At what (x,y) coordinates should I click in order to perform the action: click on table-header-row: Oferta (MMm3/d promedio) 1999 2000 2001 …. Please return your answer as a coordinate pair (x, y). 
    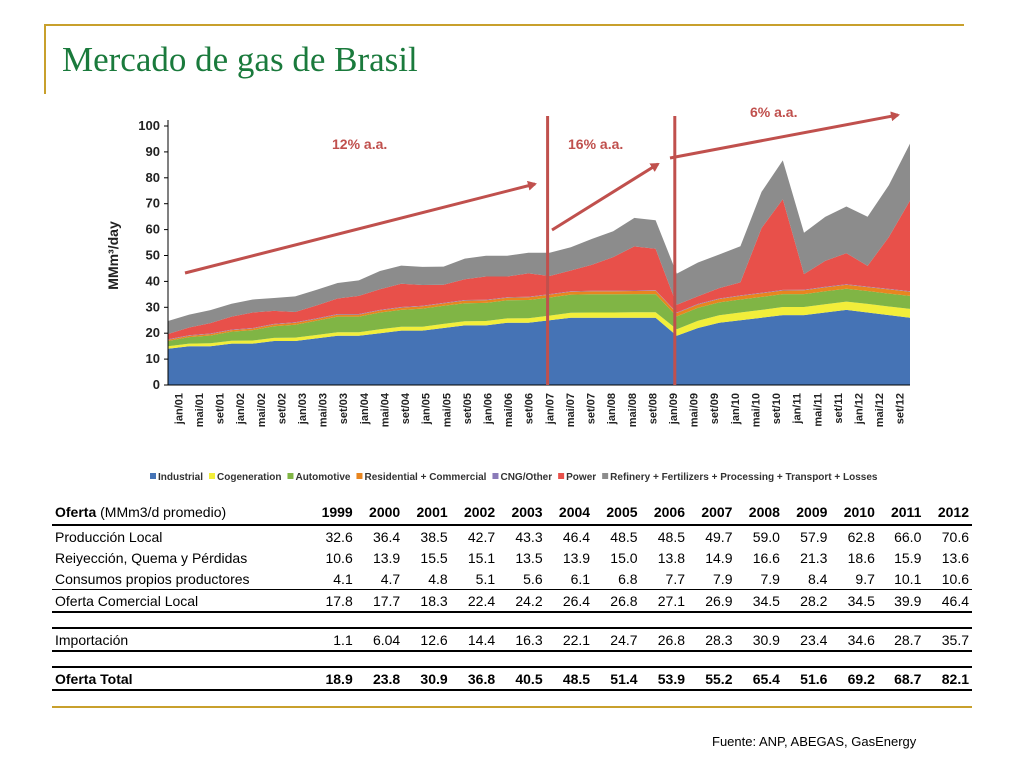
    Looking at the image, I should click on (512, 513).